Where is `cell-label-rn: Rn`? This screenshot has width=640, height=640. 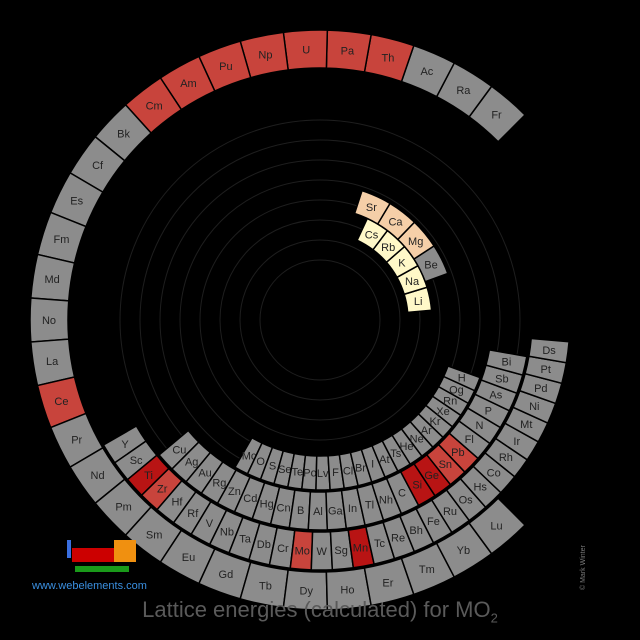
cell-label-rn: Rn is located at coordinates (450, 401).